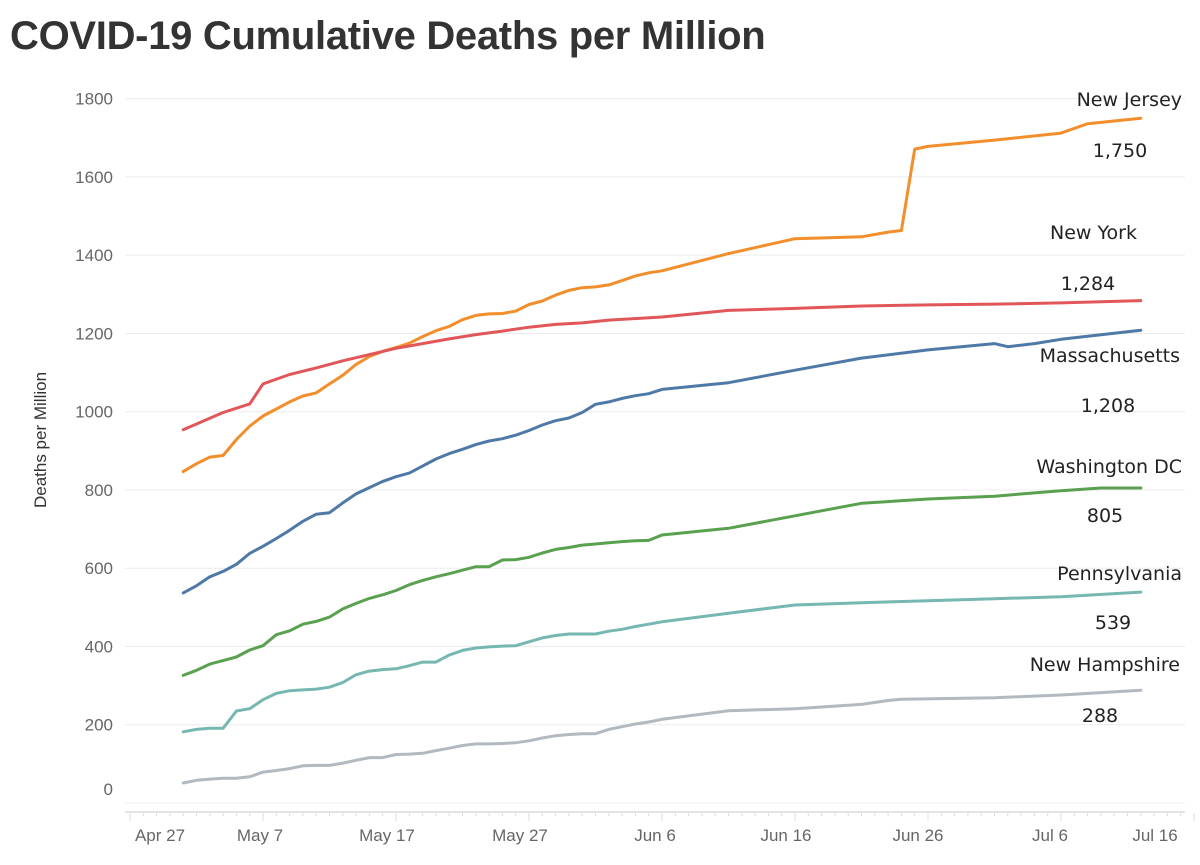 The width and height of the screenshot is (1200, 865). What do you see at coordinates (1088, 284) in the screenshot?
I see `series-value-label: 1,284` at bounding box center [1088, 284].